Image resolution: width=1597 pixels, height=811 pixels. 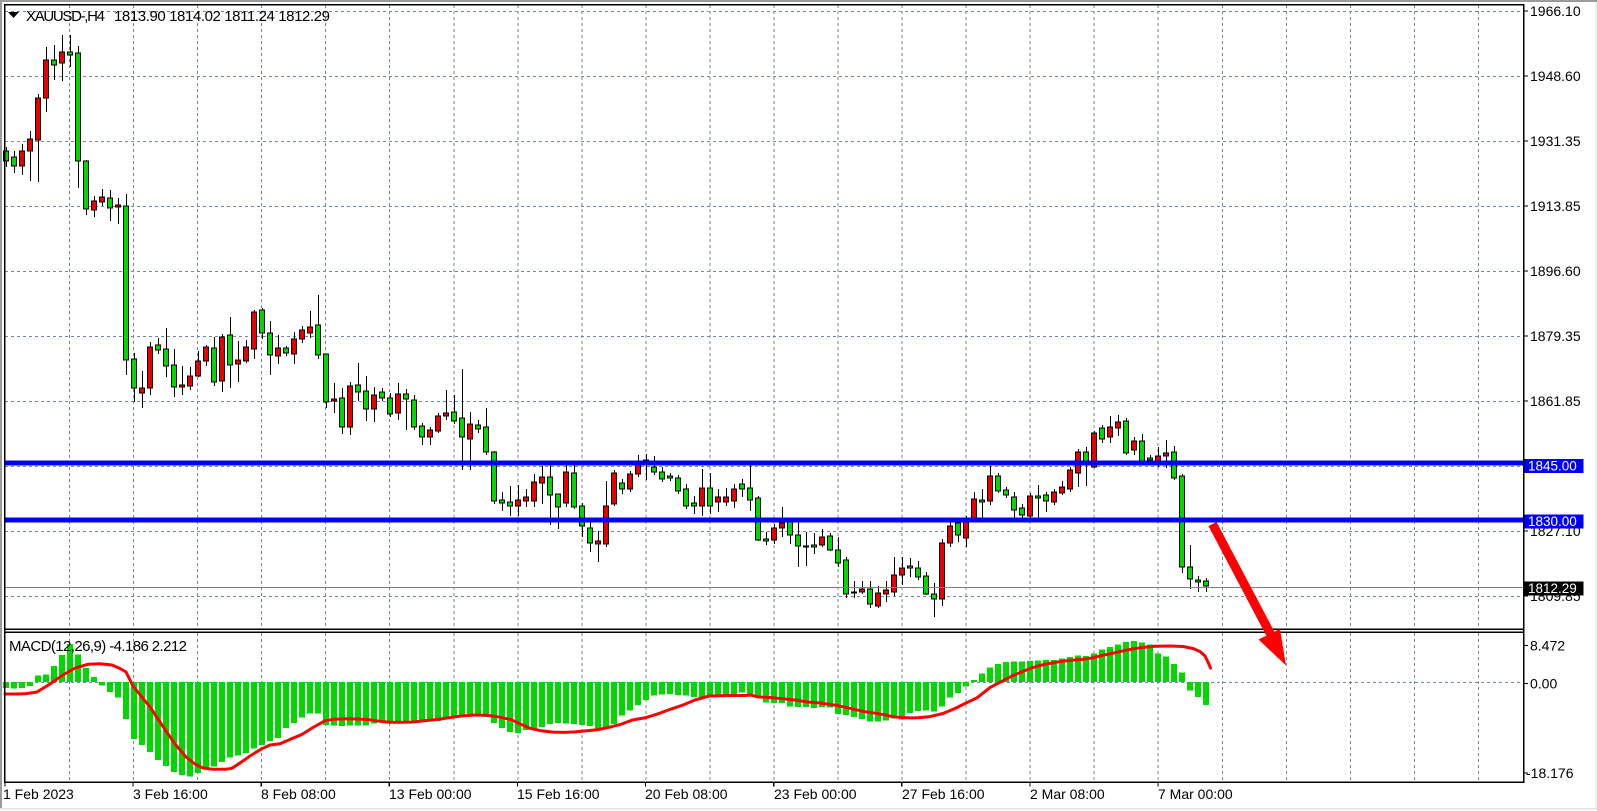 What do you see at coordinates (1555, 271) in the screenshot?
I see `svg-text: 1896.60` at bounding box center [1555, 271].